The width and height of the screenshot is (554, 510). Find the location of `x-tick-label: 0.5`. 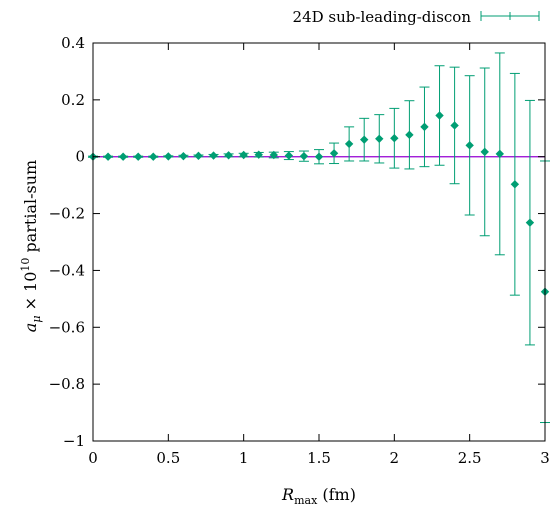

x-tick-label: 0.5 is located at coordinates (168, 458).